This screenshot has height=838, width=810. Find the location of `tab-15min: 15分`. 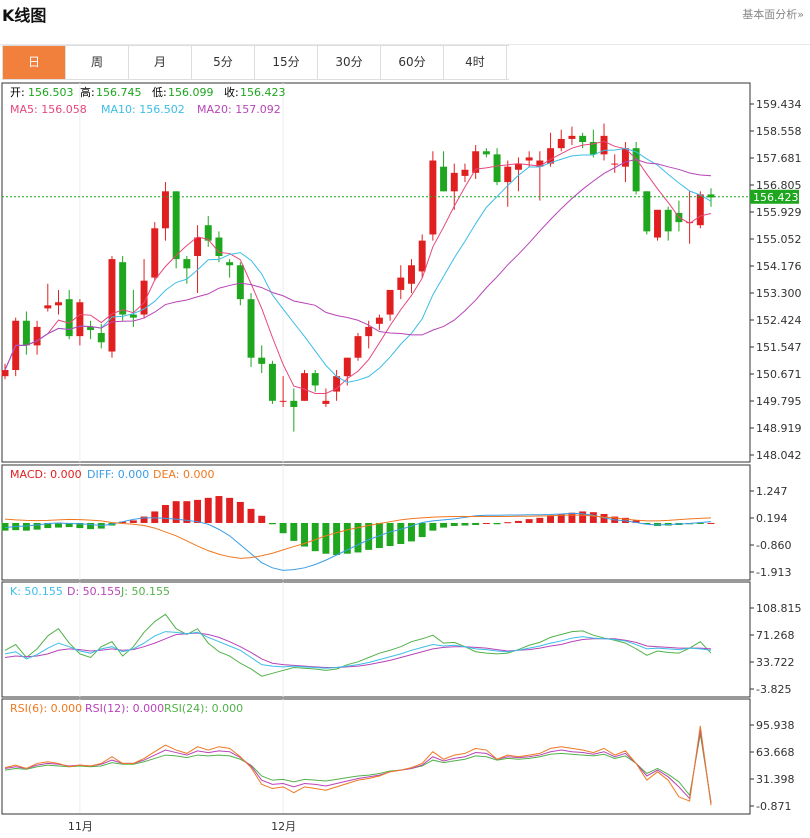

tab-15min: 15分 is located at coordinates (286, 62).